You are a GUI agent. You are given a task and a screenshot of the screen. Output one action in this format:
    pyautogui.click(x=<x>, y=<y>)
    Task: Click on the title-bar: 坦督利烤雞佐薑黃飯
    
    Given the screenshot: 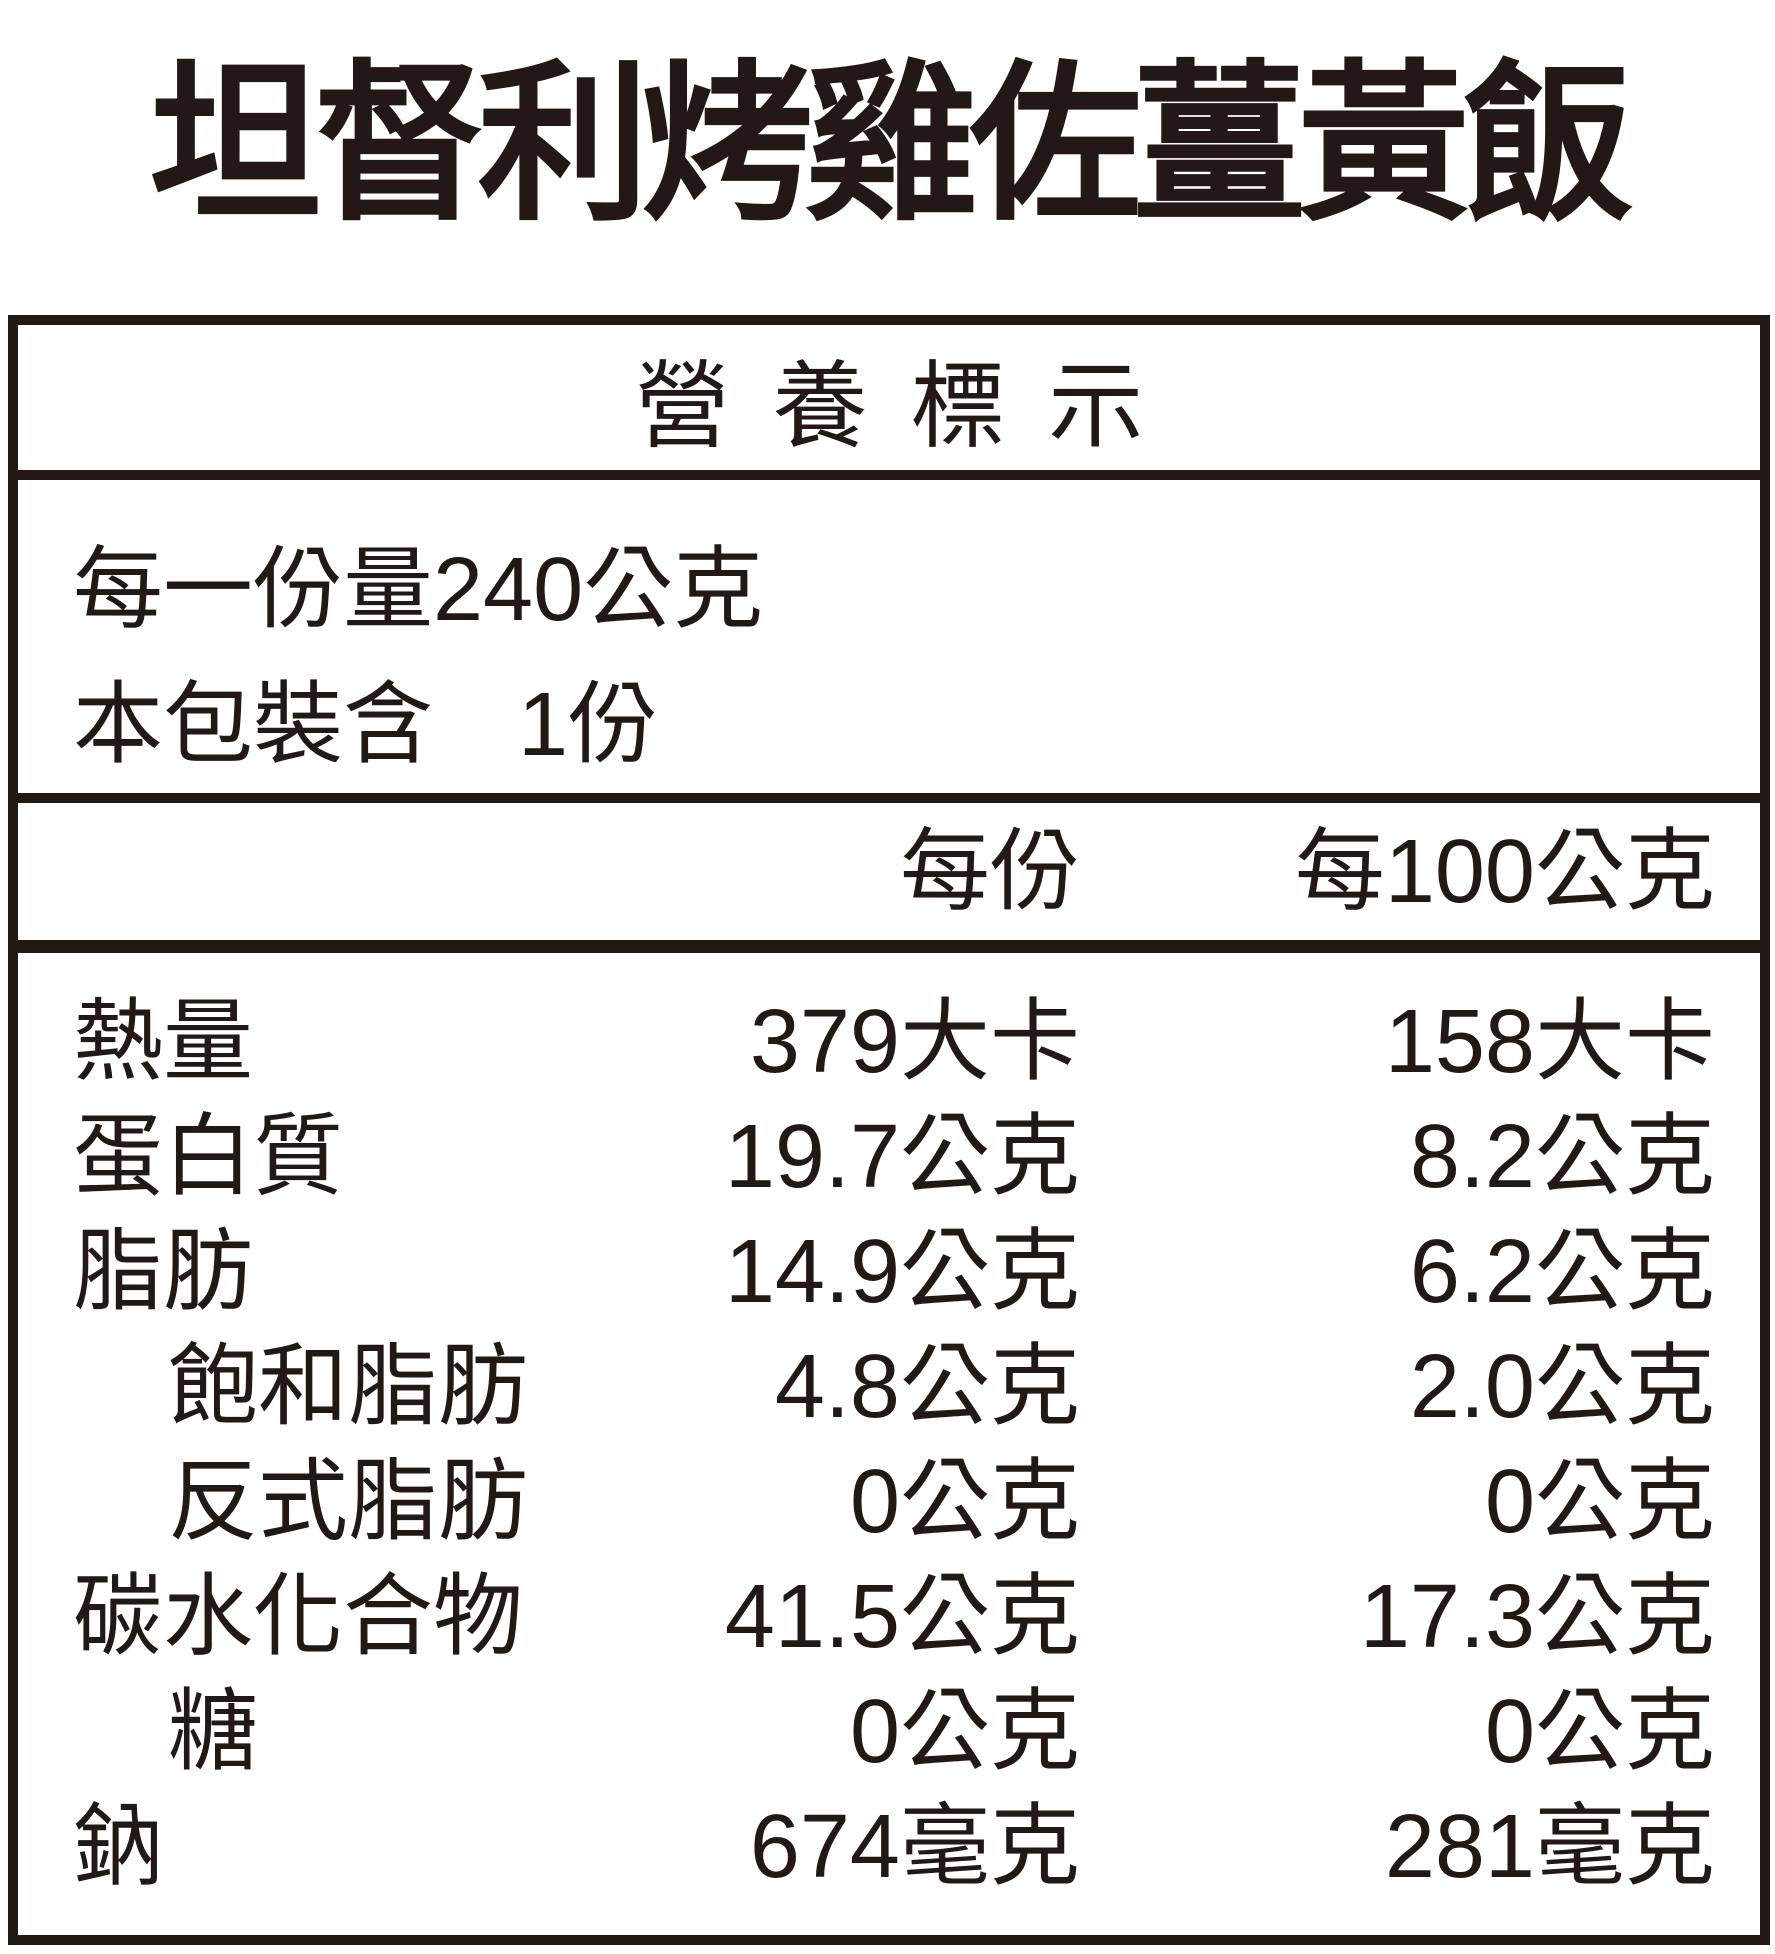 What is the action you would take?
    pyautogui.click(x=887, y=145)
    